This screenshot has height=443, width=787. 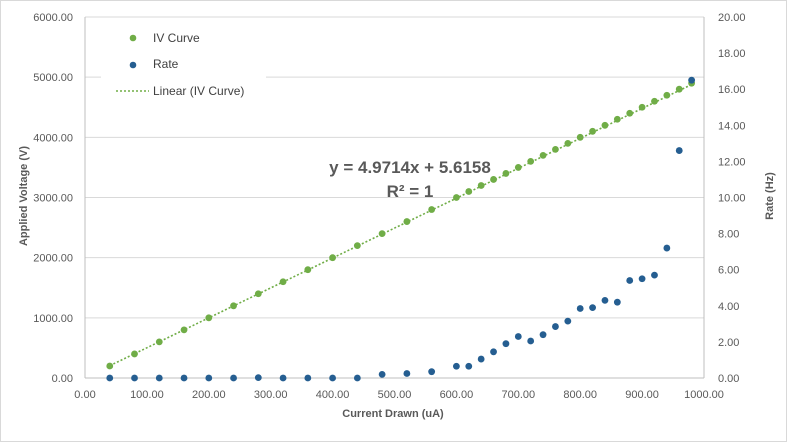 What do you see at coordinates (728, 379) in the screenshot?
I see `y2-tick-label: 0.00` at bounding box center [728, 379].